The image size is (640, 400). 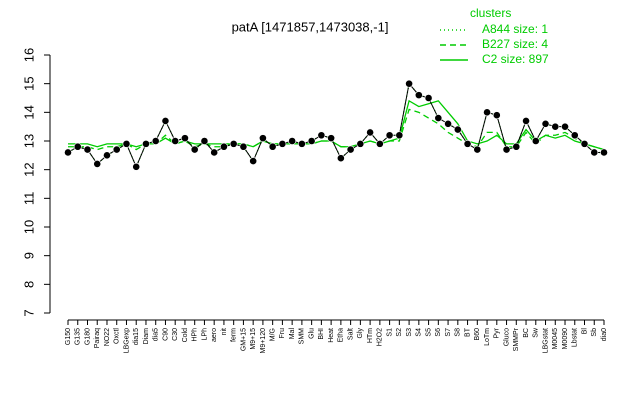 What do you see at coordinates (409, 332) in the screenshot?
I see `x-tick-label: S3` at bounding box center [409, 332].